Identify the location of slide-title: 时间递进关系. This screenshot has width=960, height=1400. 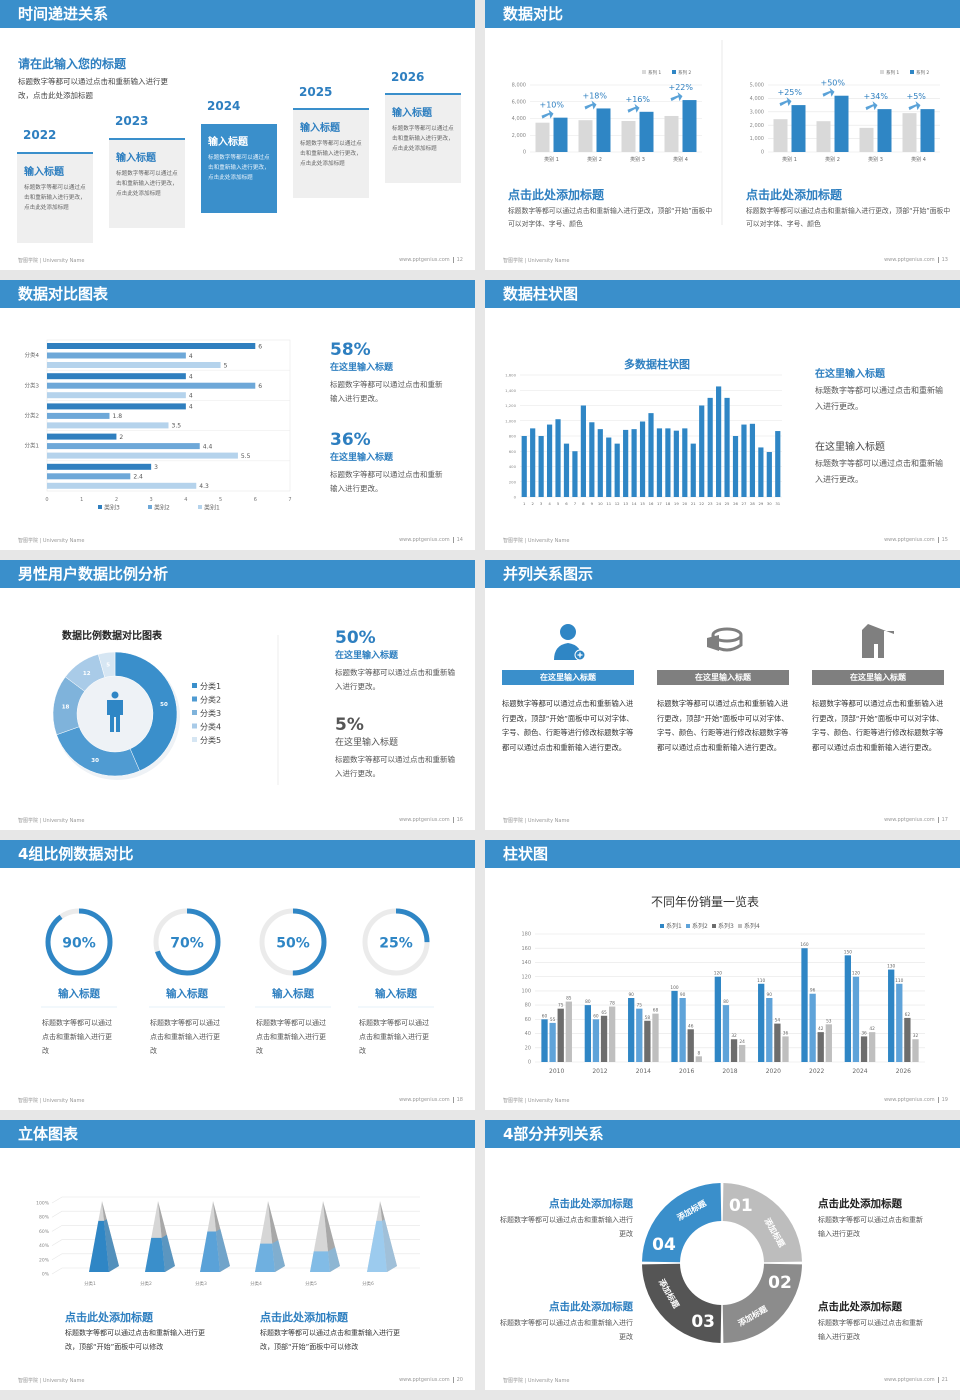
(237, 14).